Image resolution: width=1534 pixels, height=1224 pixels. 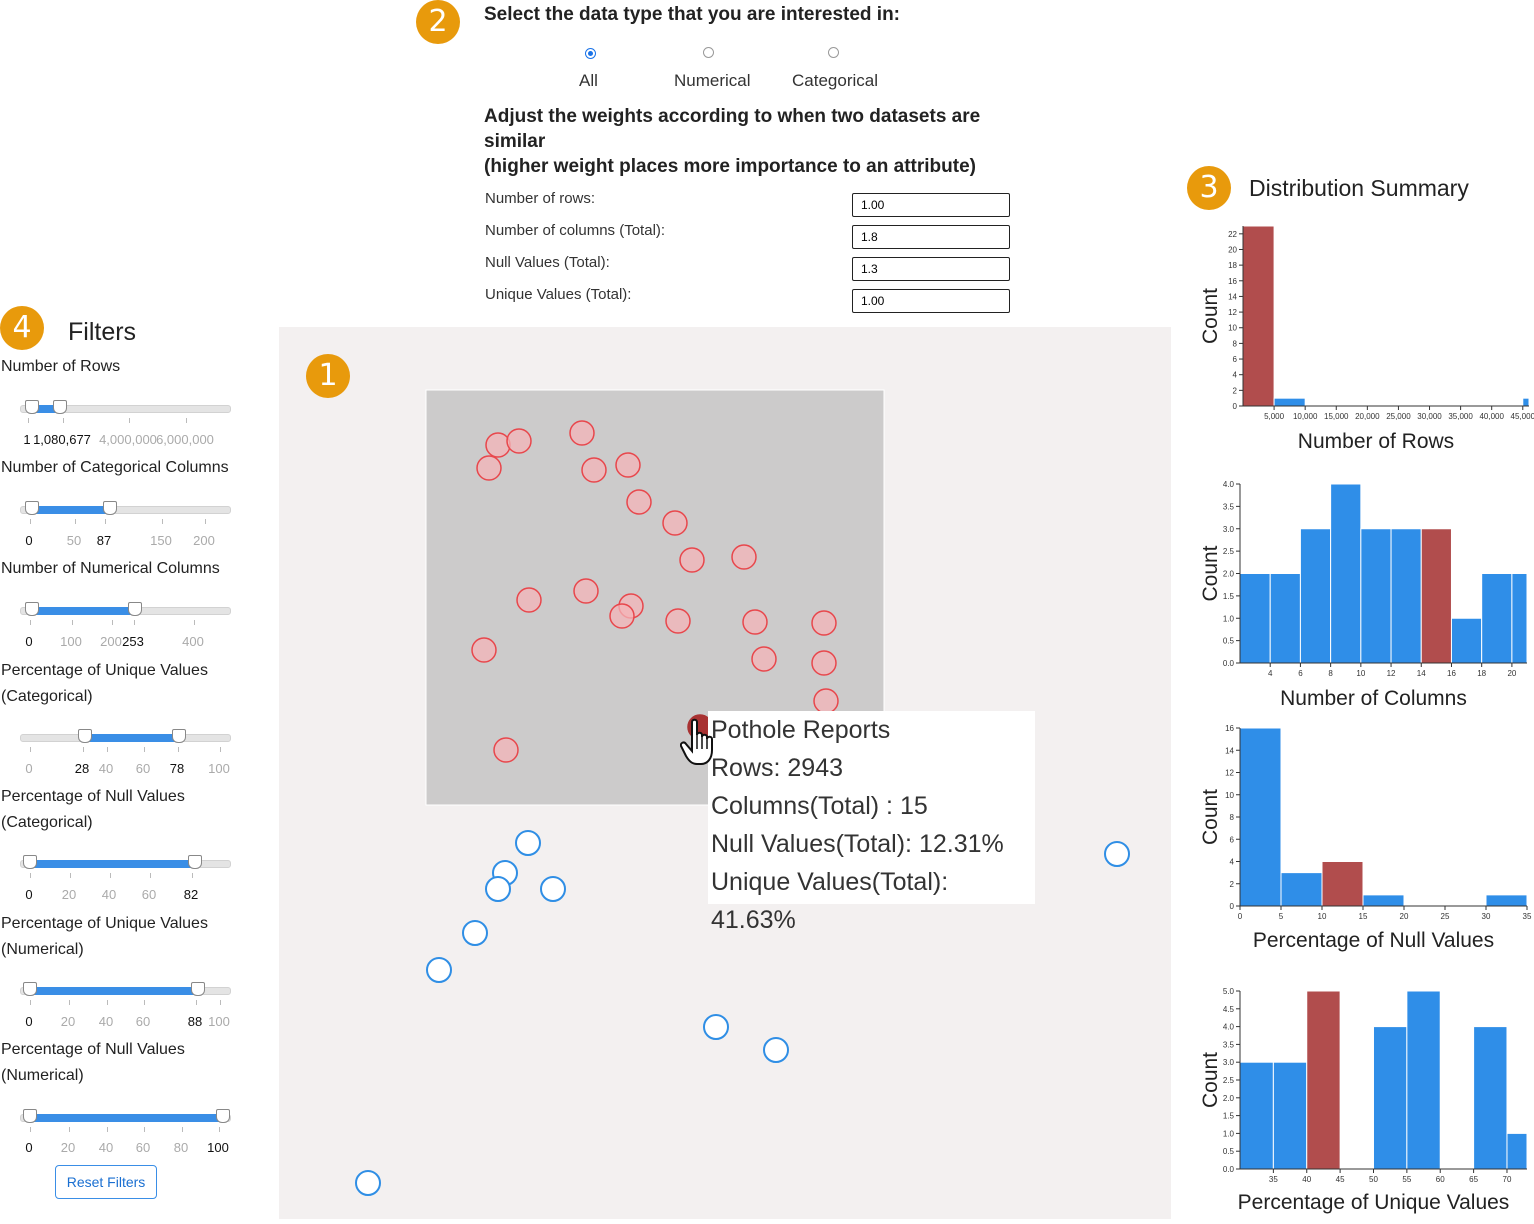 What do you see at coordinates (931, 269) in the screenshot?
I see `weight-nulls-input` at bounding box center [931, 269].